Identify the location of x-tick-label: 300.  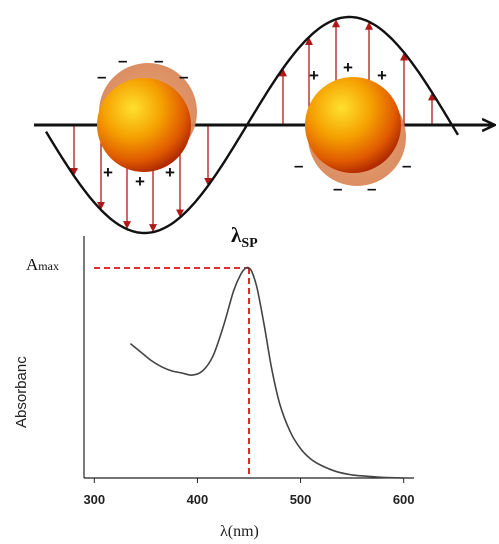
(94, 499).